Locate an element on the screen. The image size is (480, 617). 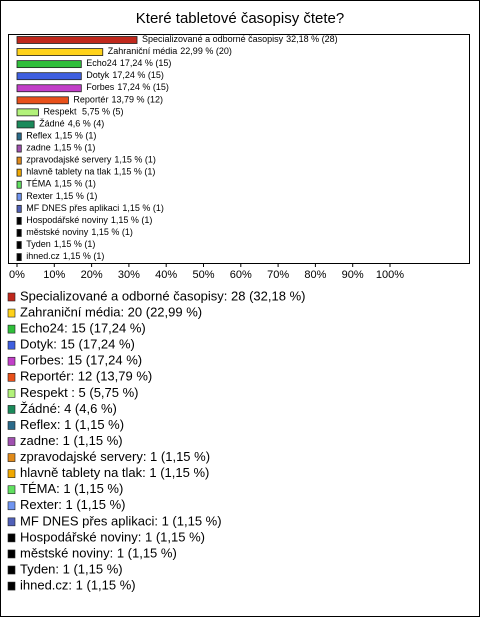
legend-label: TÉMA: 1 (1,15 %) is located at coordinates (71, 488).